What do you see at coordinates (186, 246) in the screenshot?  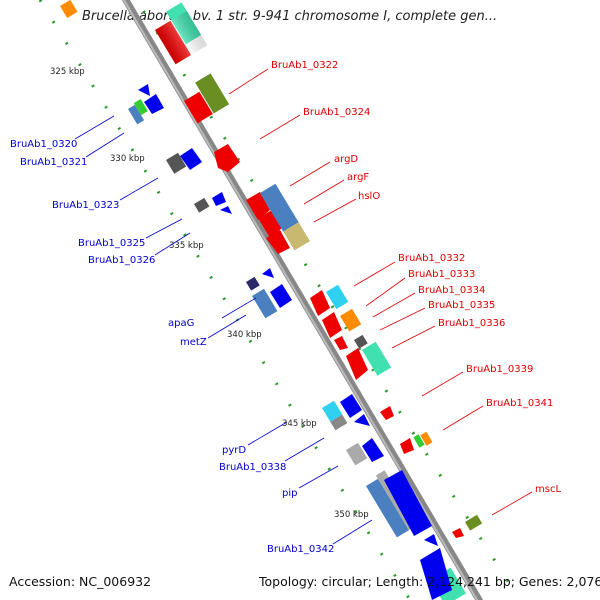 I see `ruler-tick-label: 335 kbp` at bounding box center [186, 246].